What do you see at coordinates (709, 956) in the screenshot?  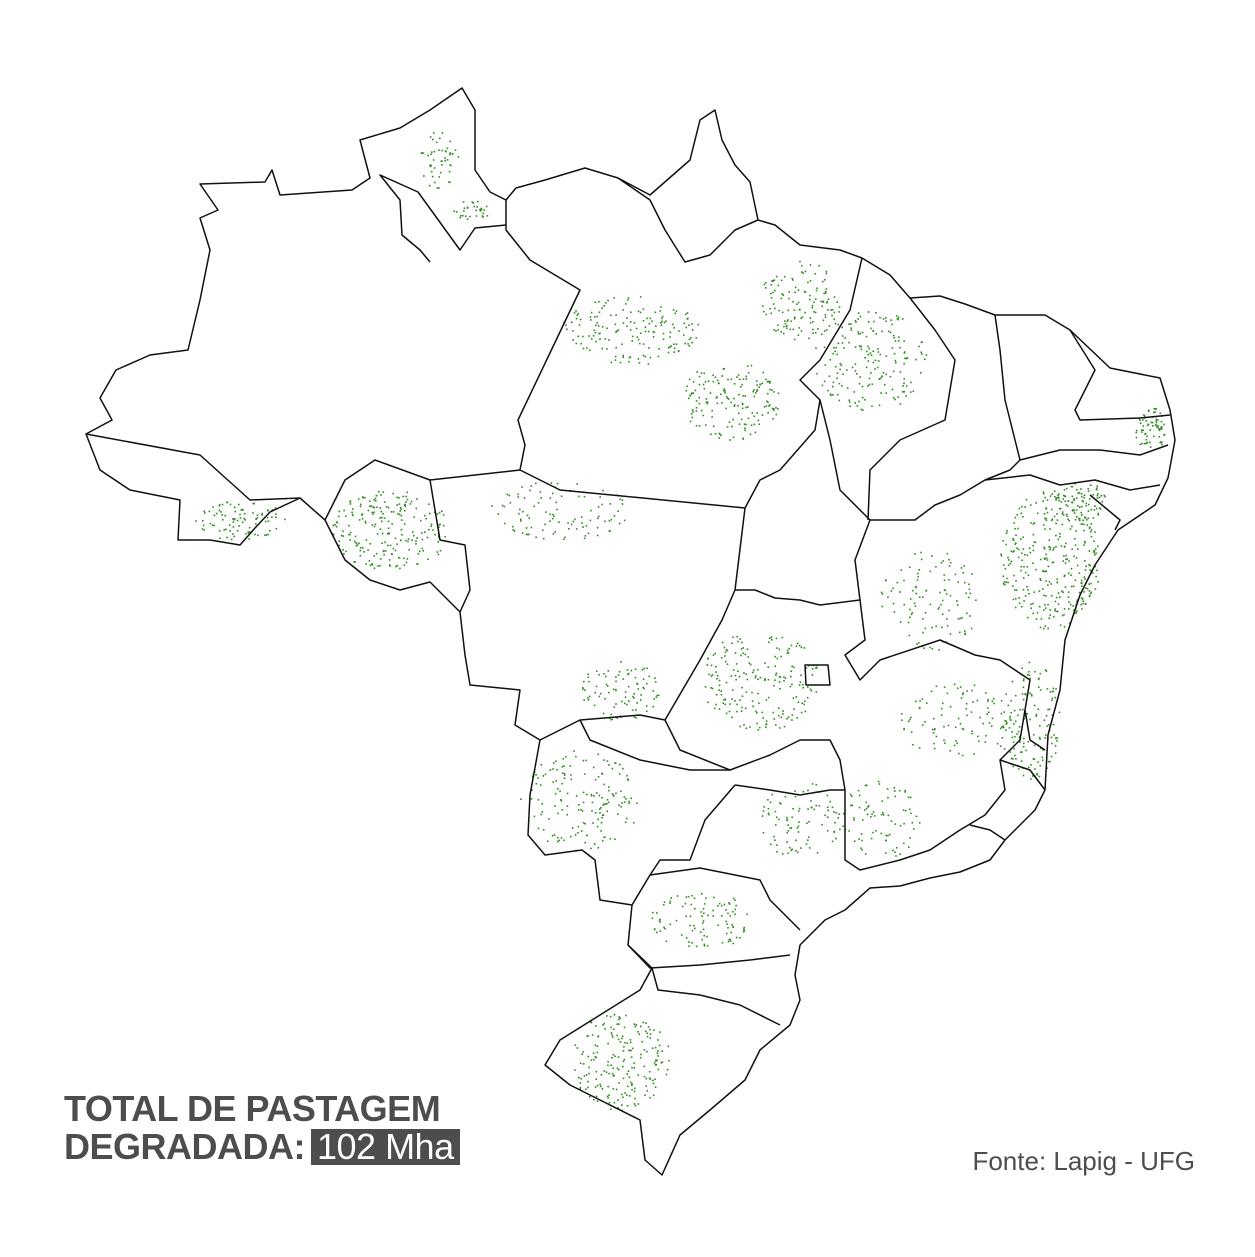 I see `border-sc` at bounding box center [709, 956].